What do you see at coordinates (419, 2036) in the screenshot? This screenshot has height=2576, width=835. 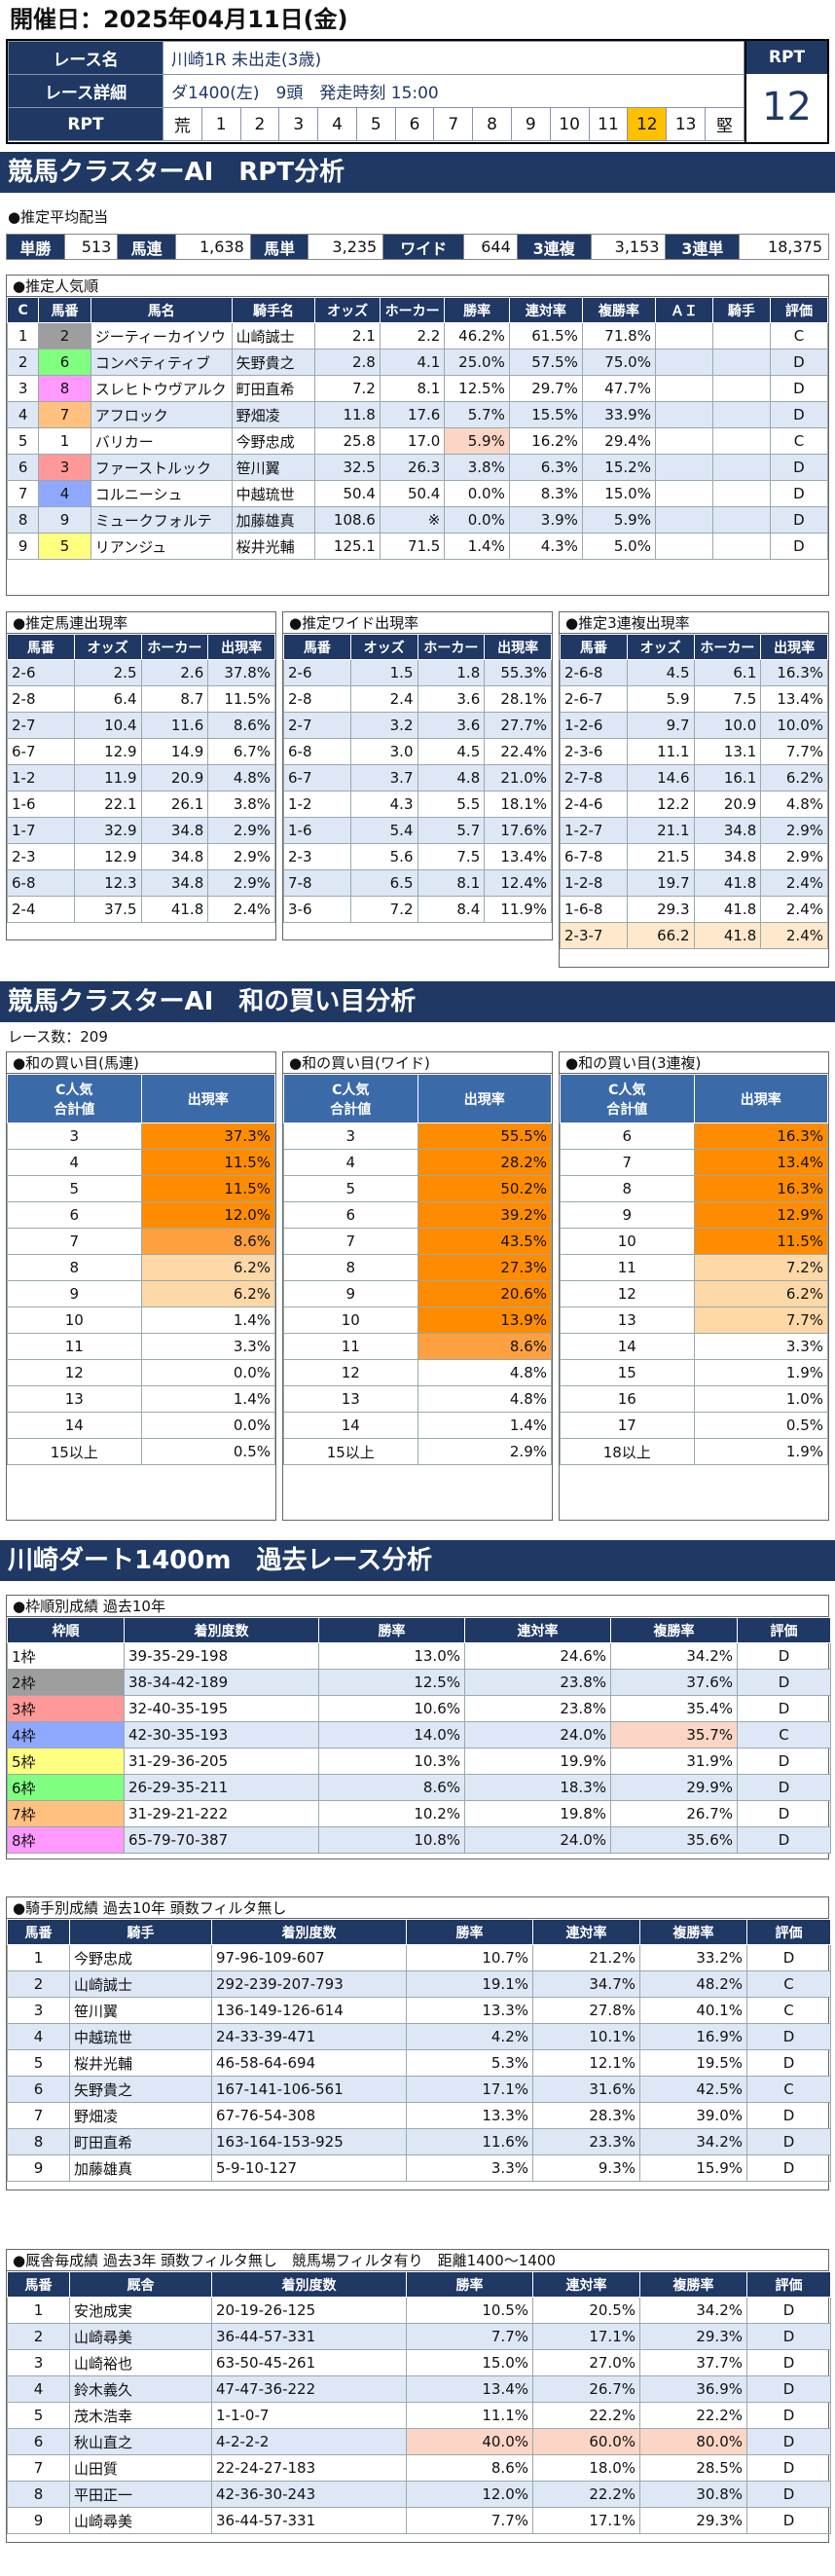 I see `jockey-table-row: 4 中越琉世 24-33-39-471 4.2% 10.1% 16.9% D` at bounding box center [419, 2036].